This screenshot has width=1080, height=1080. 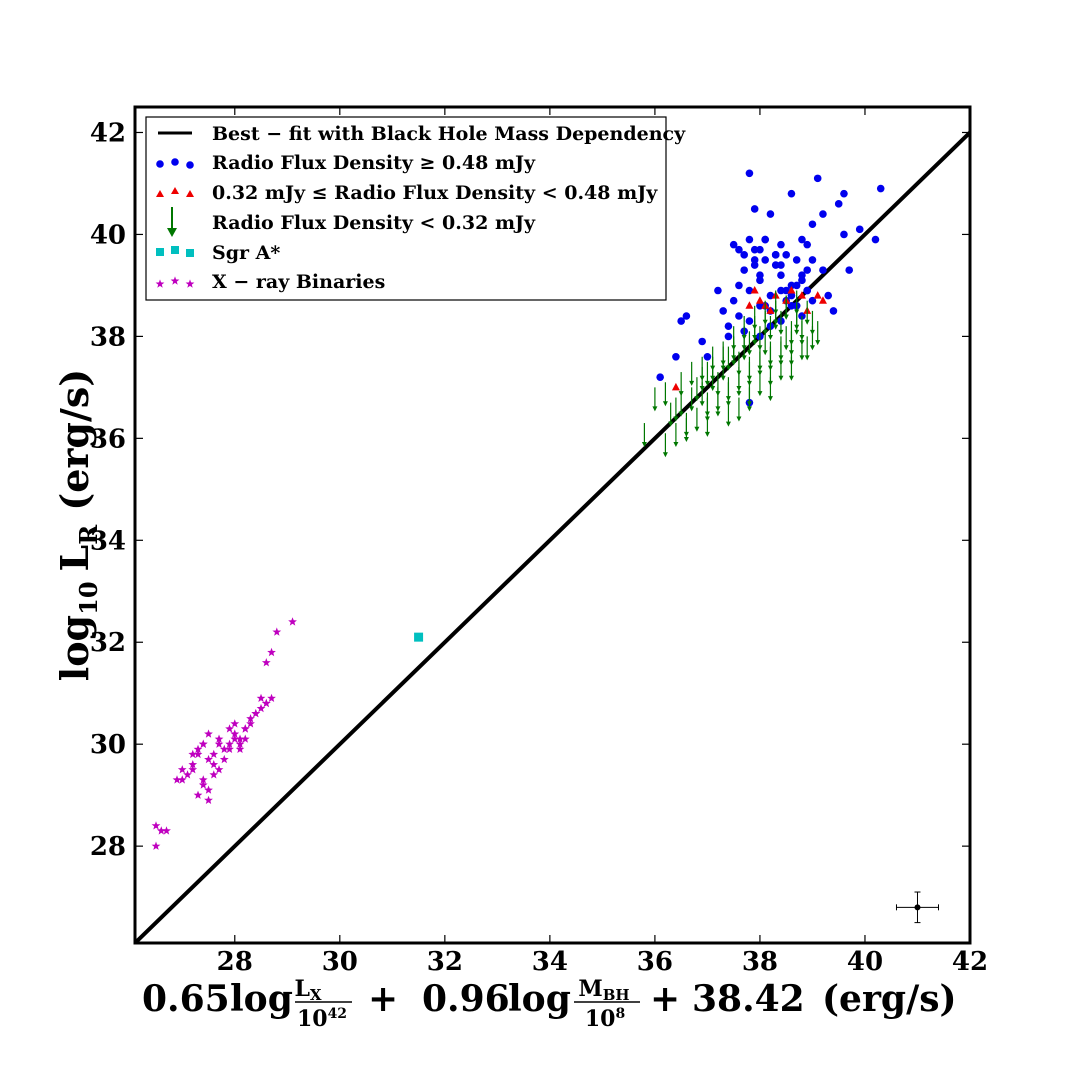 I want to click on legend-label-xrb: X − ray Binaries, so click(x=298, y=282).